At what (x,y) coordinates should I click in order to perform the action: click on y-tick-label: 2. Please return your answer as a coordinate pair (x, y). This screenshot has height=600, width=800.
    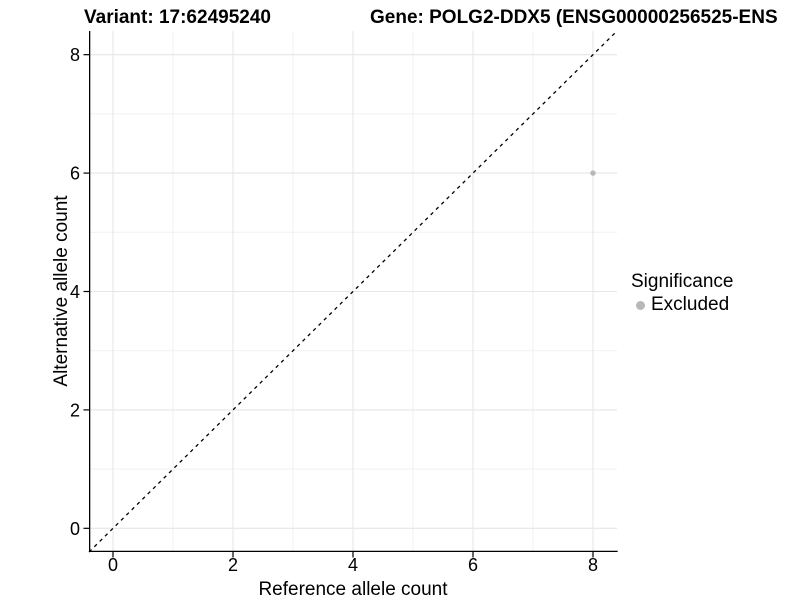
    Looking at the image, I should click on (75, 410).